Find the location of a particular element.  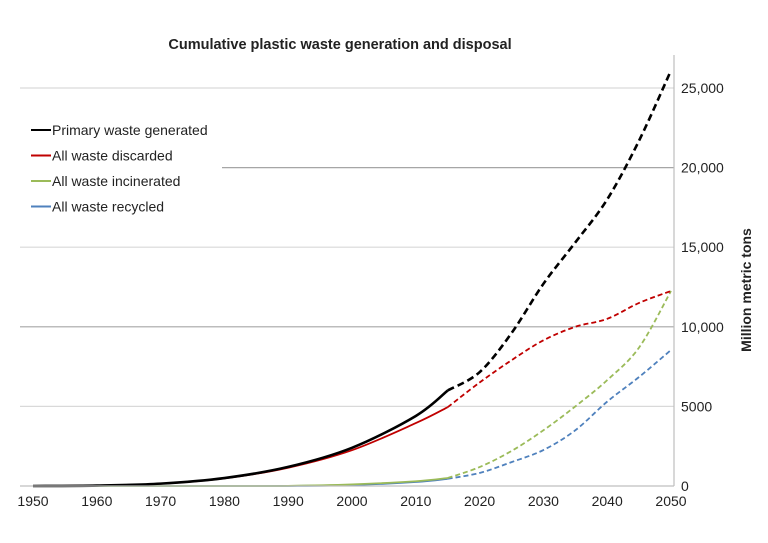

x-tick-label: 2050 is located at coordinates (670, 501).